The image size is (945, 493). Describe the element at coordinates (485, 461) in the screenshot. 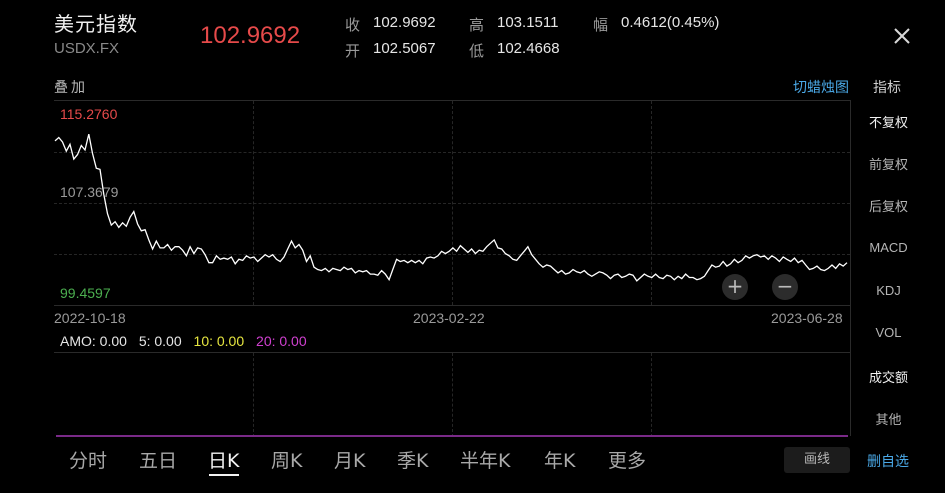

I see `tab-half-year-k: 半年K` at that location.